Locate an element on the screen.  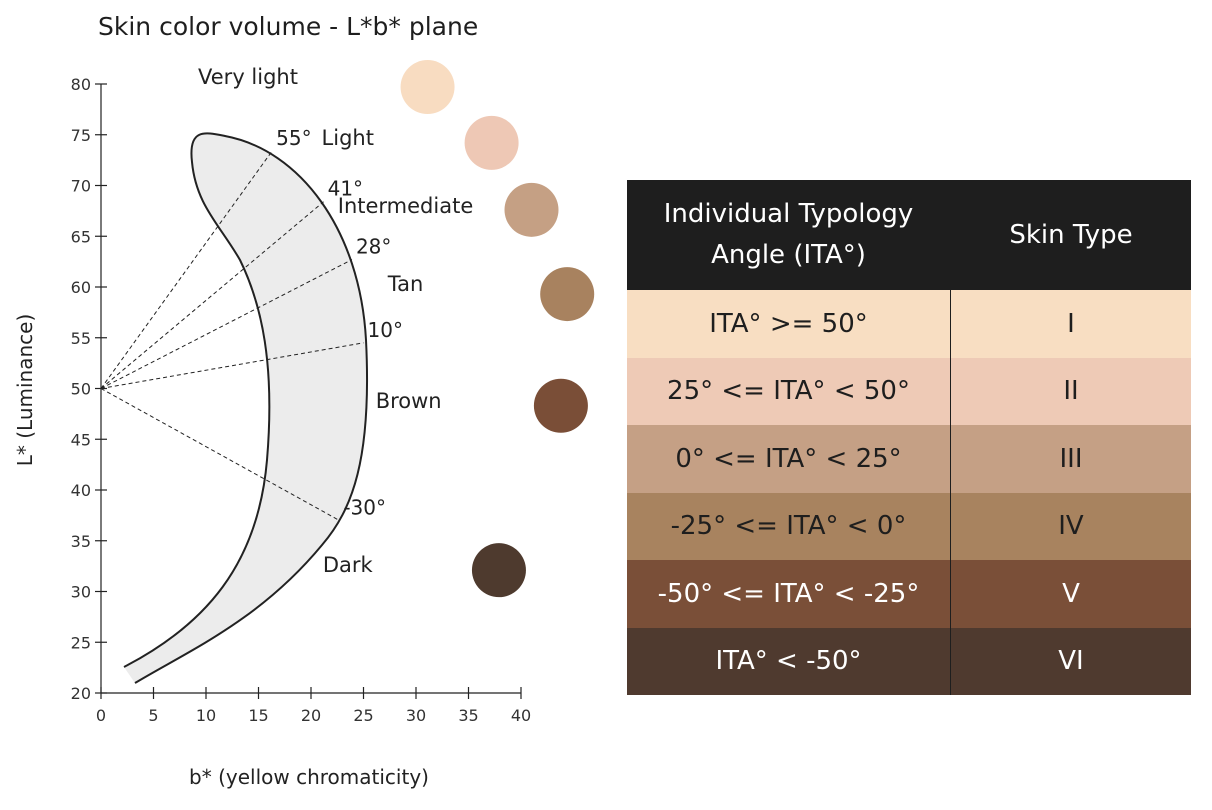
angle-label: 28° is located at coordinates (373, 247).